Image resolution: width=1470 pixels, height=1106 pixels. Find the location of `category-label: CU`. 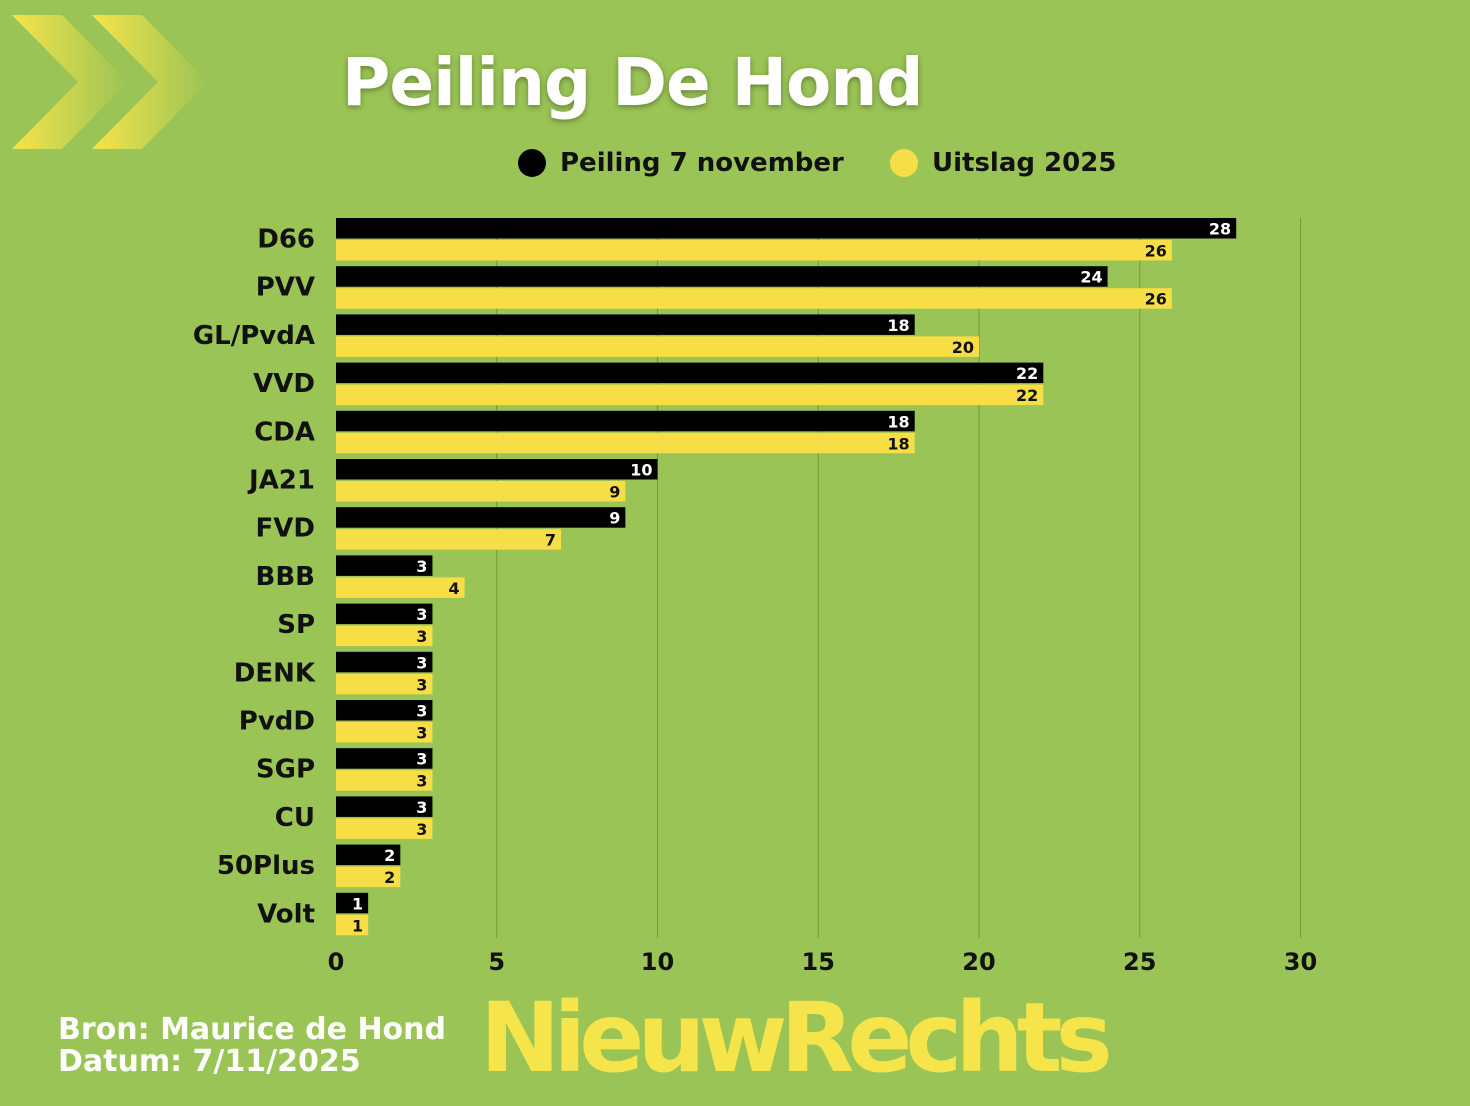

category-label: CU is located at coordinates (295, 818).